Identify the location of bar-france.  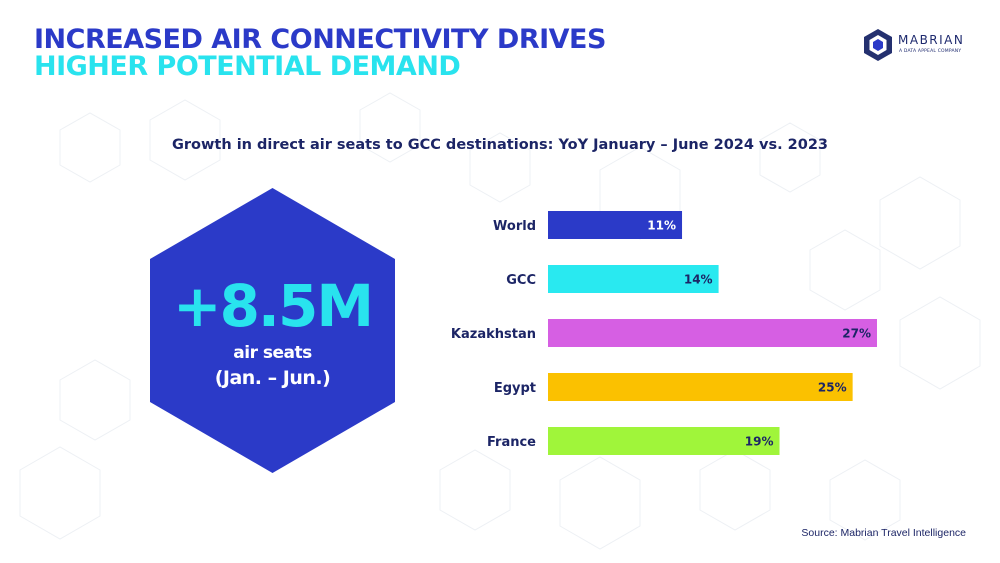
(664, 441).